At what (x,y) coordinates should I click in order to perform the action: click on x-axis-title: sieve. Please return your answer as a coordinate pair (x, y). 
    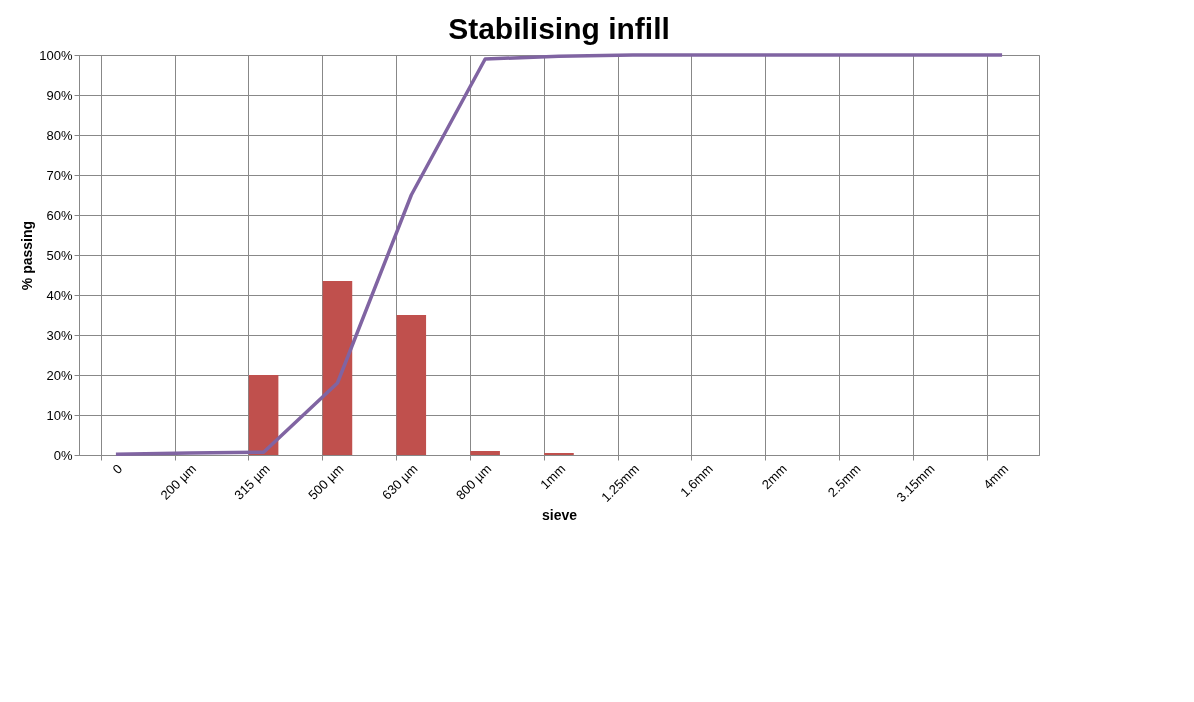
    Looking at the image, I should click on (559, 514).